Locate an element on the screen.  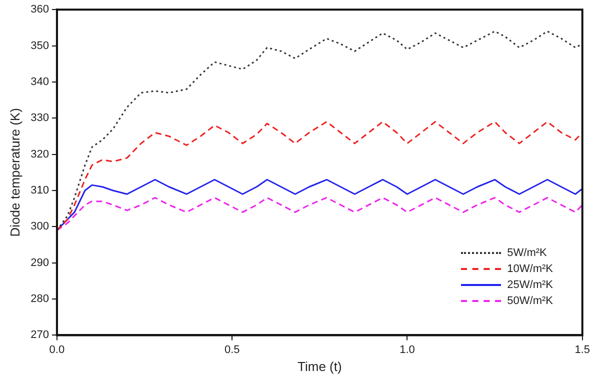
x-tick-label: 1.5 is located at coordinates (582, 350).